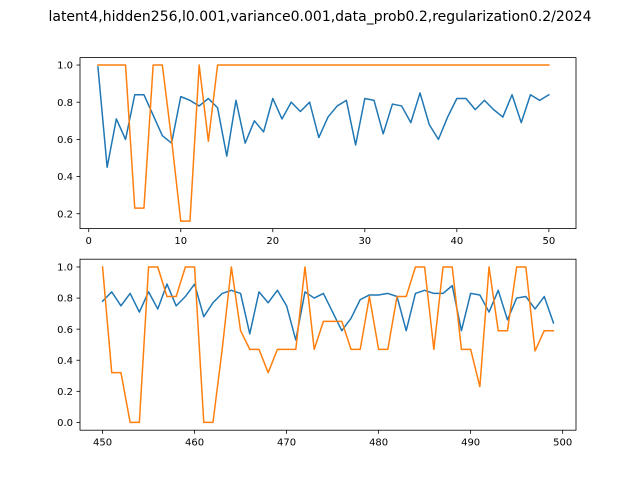 The height and width of the screenshot is (480, 640). Describe the element at coordinates (562, 443) in the screenshot. I see `x-tick-label: 500` at that location.